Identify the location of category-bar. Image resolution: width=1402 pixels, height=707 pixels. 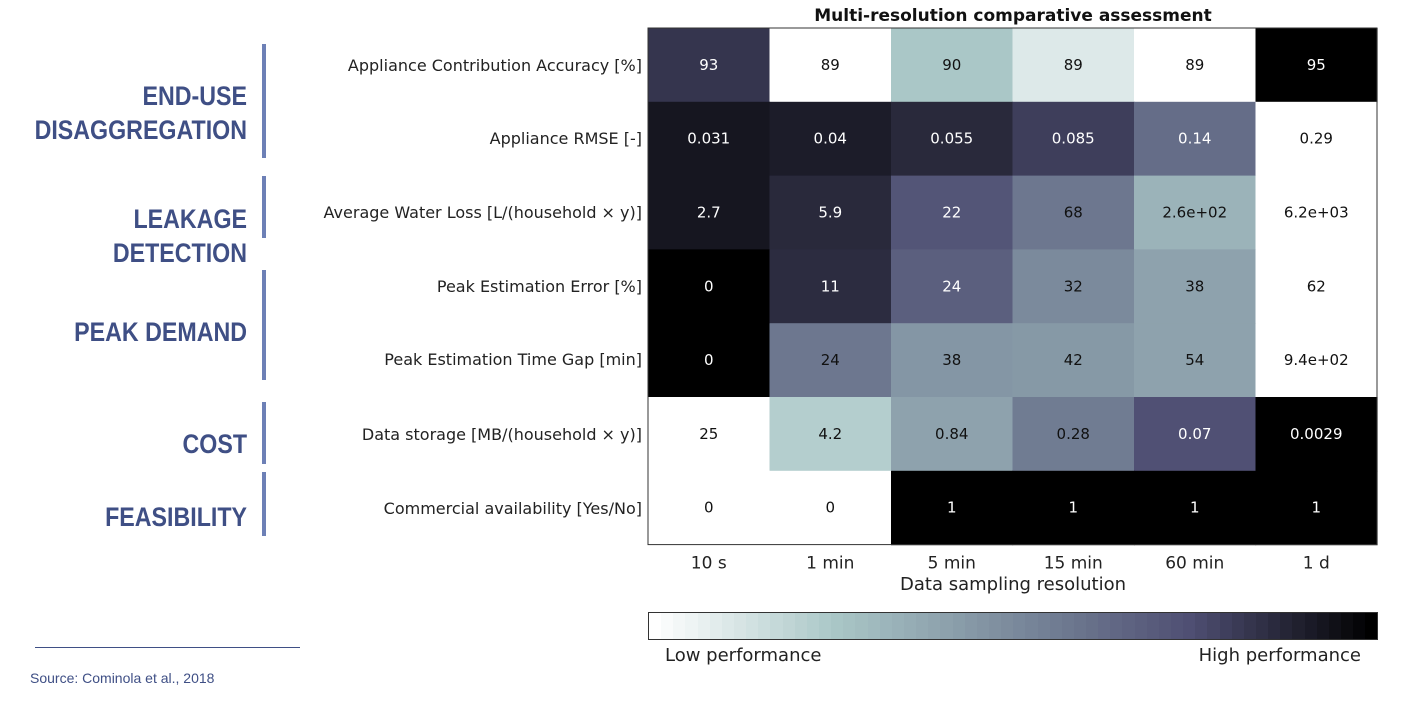
(264, 101).